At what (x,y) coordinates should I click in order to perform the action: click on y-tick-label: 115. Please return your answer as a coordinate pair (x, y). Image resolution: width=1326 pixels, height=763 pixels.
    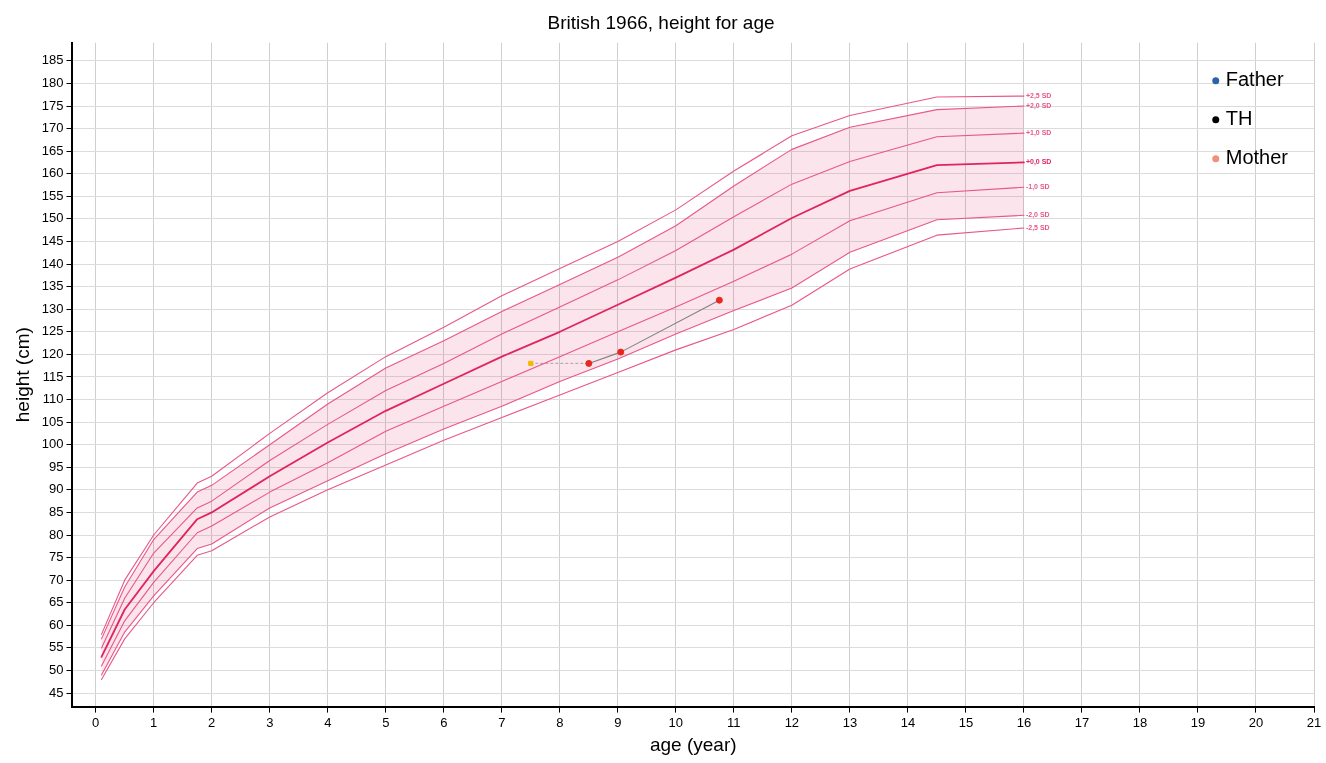
    Looking at the image, I should click on (53, 376).